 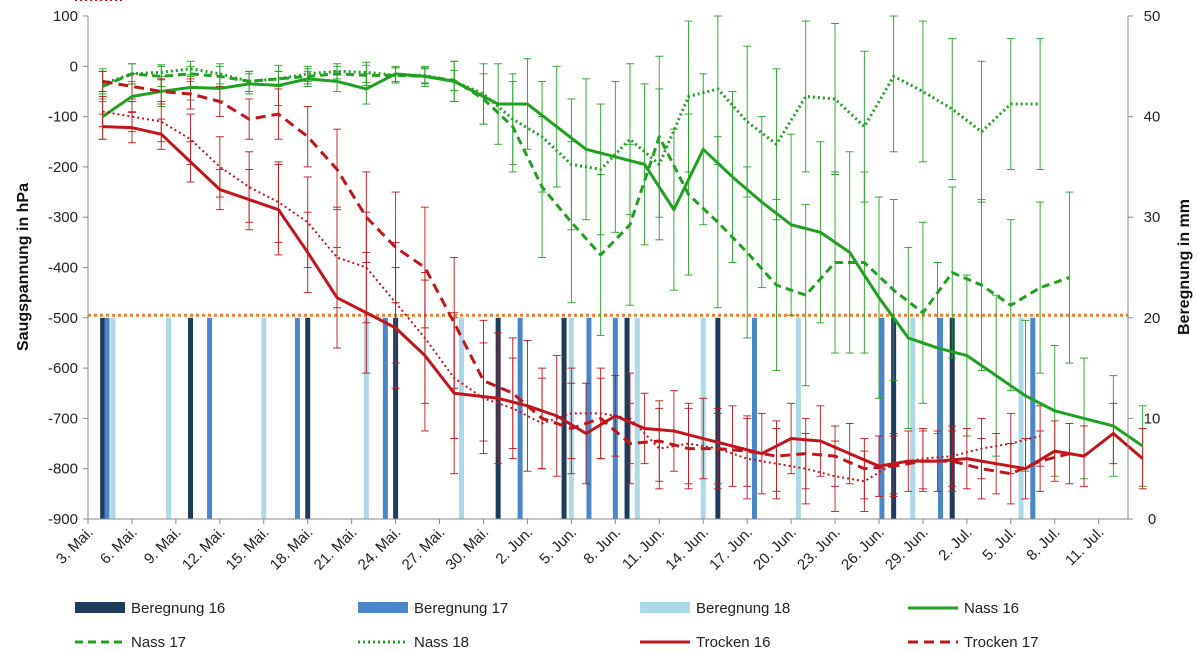 I want to click on x-tick-label: 2. Jun., so click(x=514, y=546).